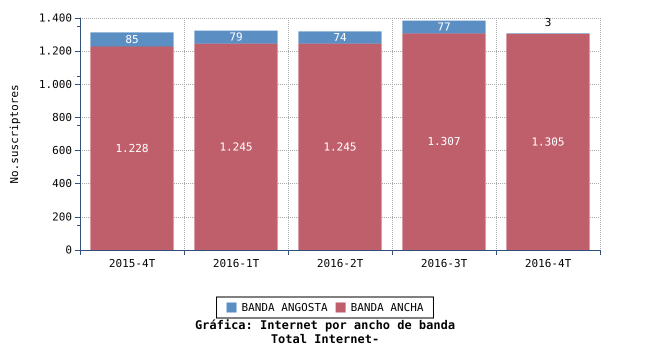 Image resolution: width=650 pixels, height=350 pixels. I want to click on x-tick-label: 2016-1T, so click(236, 263).